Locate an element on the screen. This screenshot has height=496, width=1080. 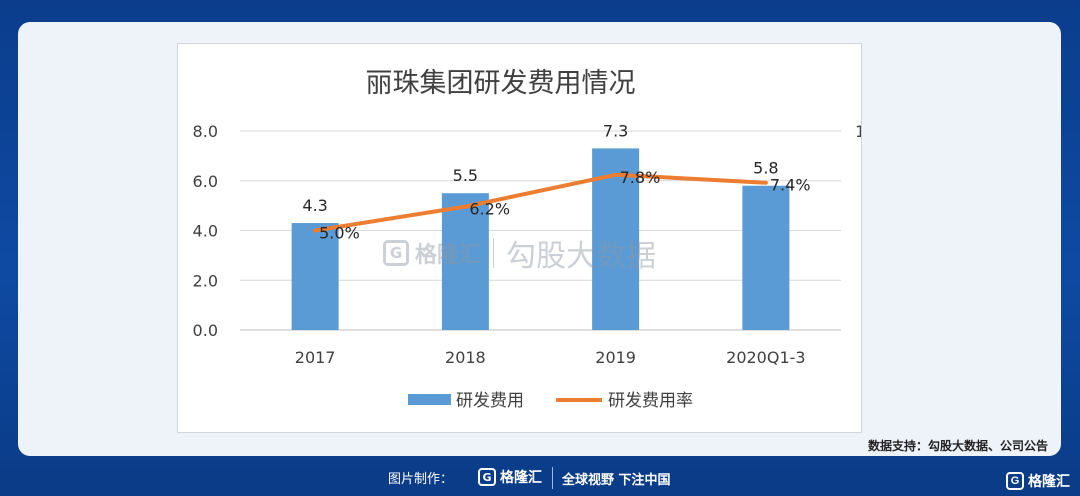
line-data-label: 5.0% is located at coordinates (339, 233).